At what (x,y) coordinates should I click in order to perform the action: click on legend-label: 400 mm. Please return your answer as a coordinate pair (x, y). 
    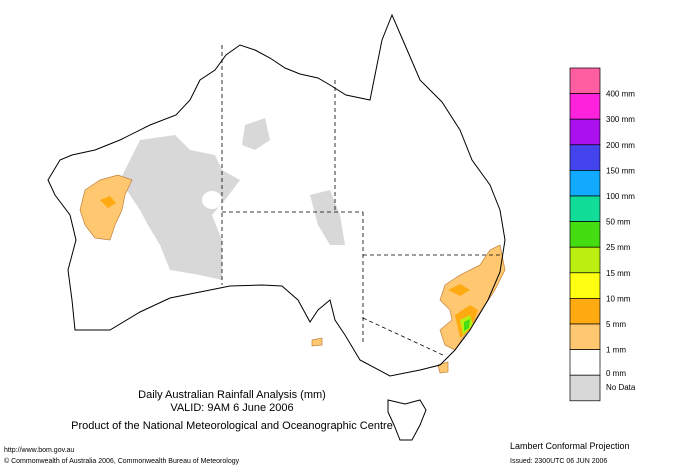
    Looking at the image, I should click on (620, 94).